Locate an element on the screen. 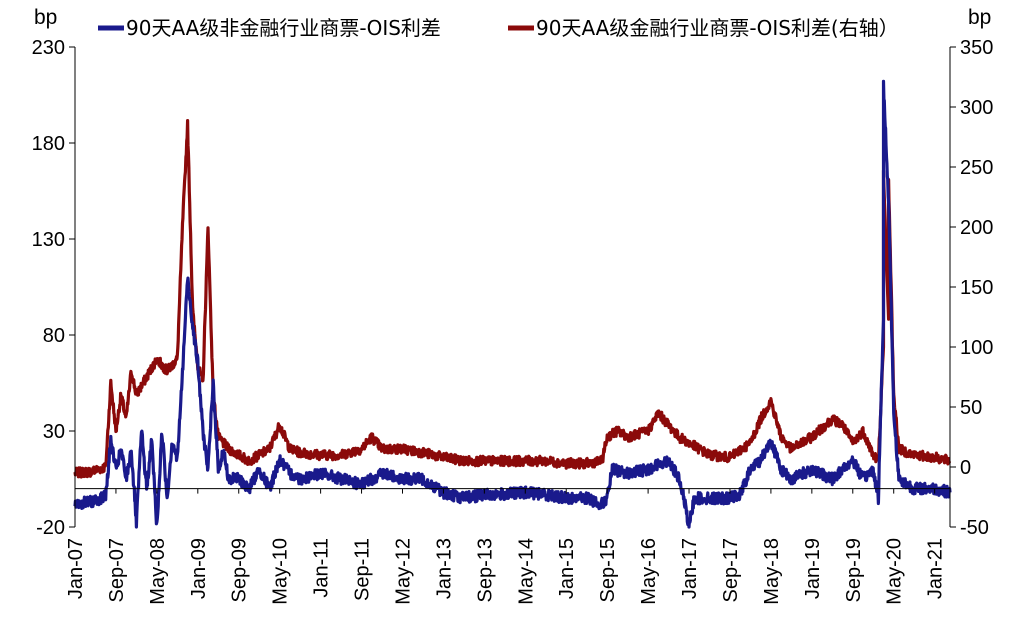  right-tick-label: -50 is located at coordinates (974, 528).